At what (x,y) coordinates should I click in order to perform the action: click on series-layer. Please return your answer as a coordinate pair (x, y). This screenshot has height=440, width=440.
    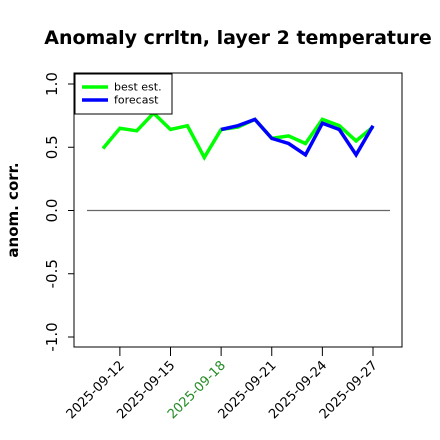
    Looking at the image, I should click on (238, 135).